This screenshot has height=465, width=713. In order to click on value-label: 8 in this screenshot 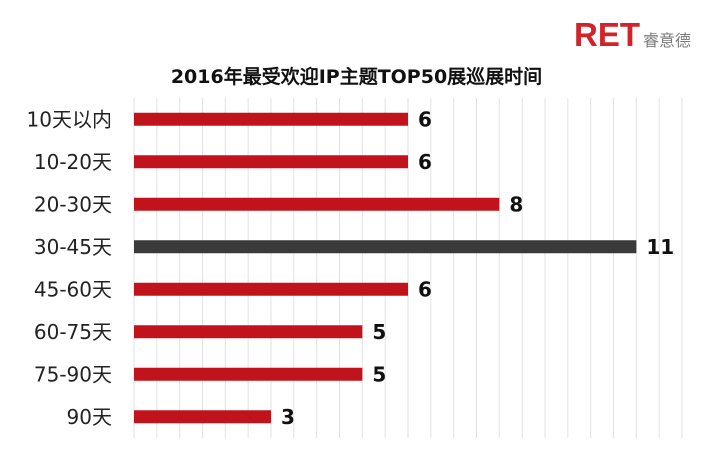, I will do `click(516, 204)`.